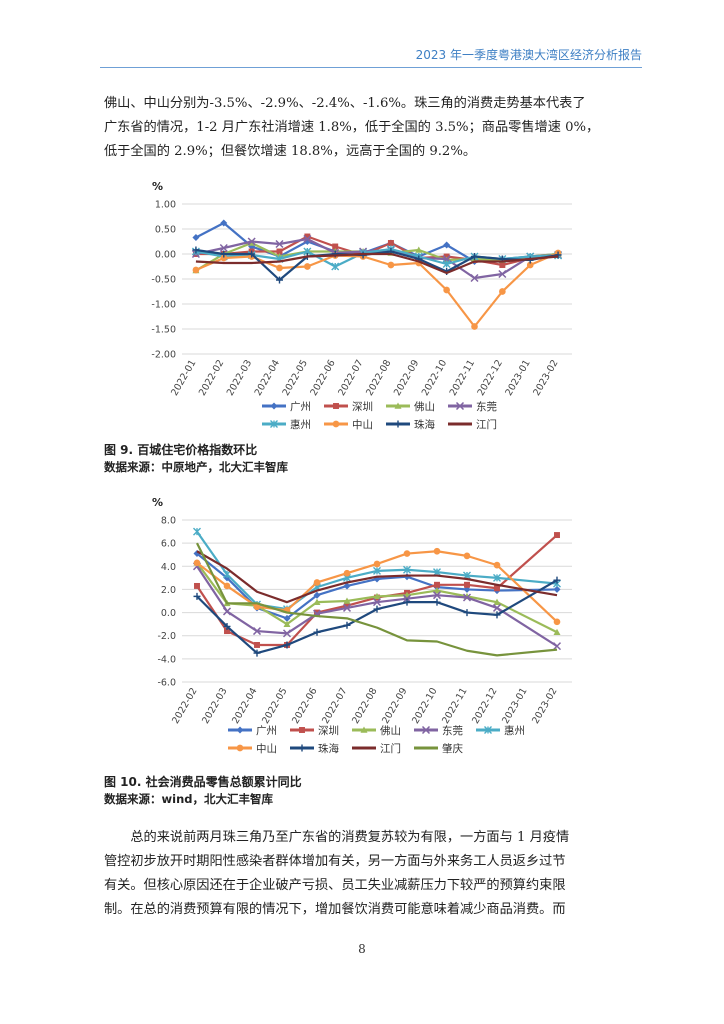 The width and height of the screenshot is (724, 1024). What do you see at coordinates (472, 406) in the screenshot?
I see `legend-item: 东莞` at bounding box center [472, 406].